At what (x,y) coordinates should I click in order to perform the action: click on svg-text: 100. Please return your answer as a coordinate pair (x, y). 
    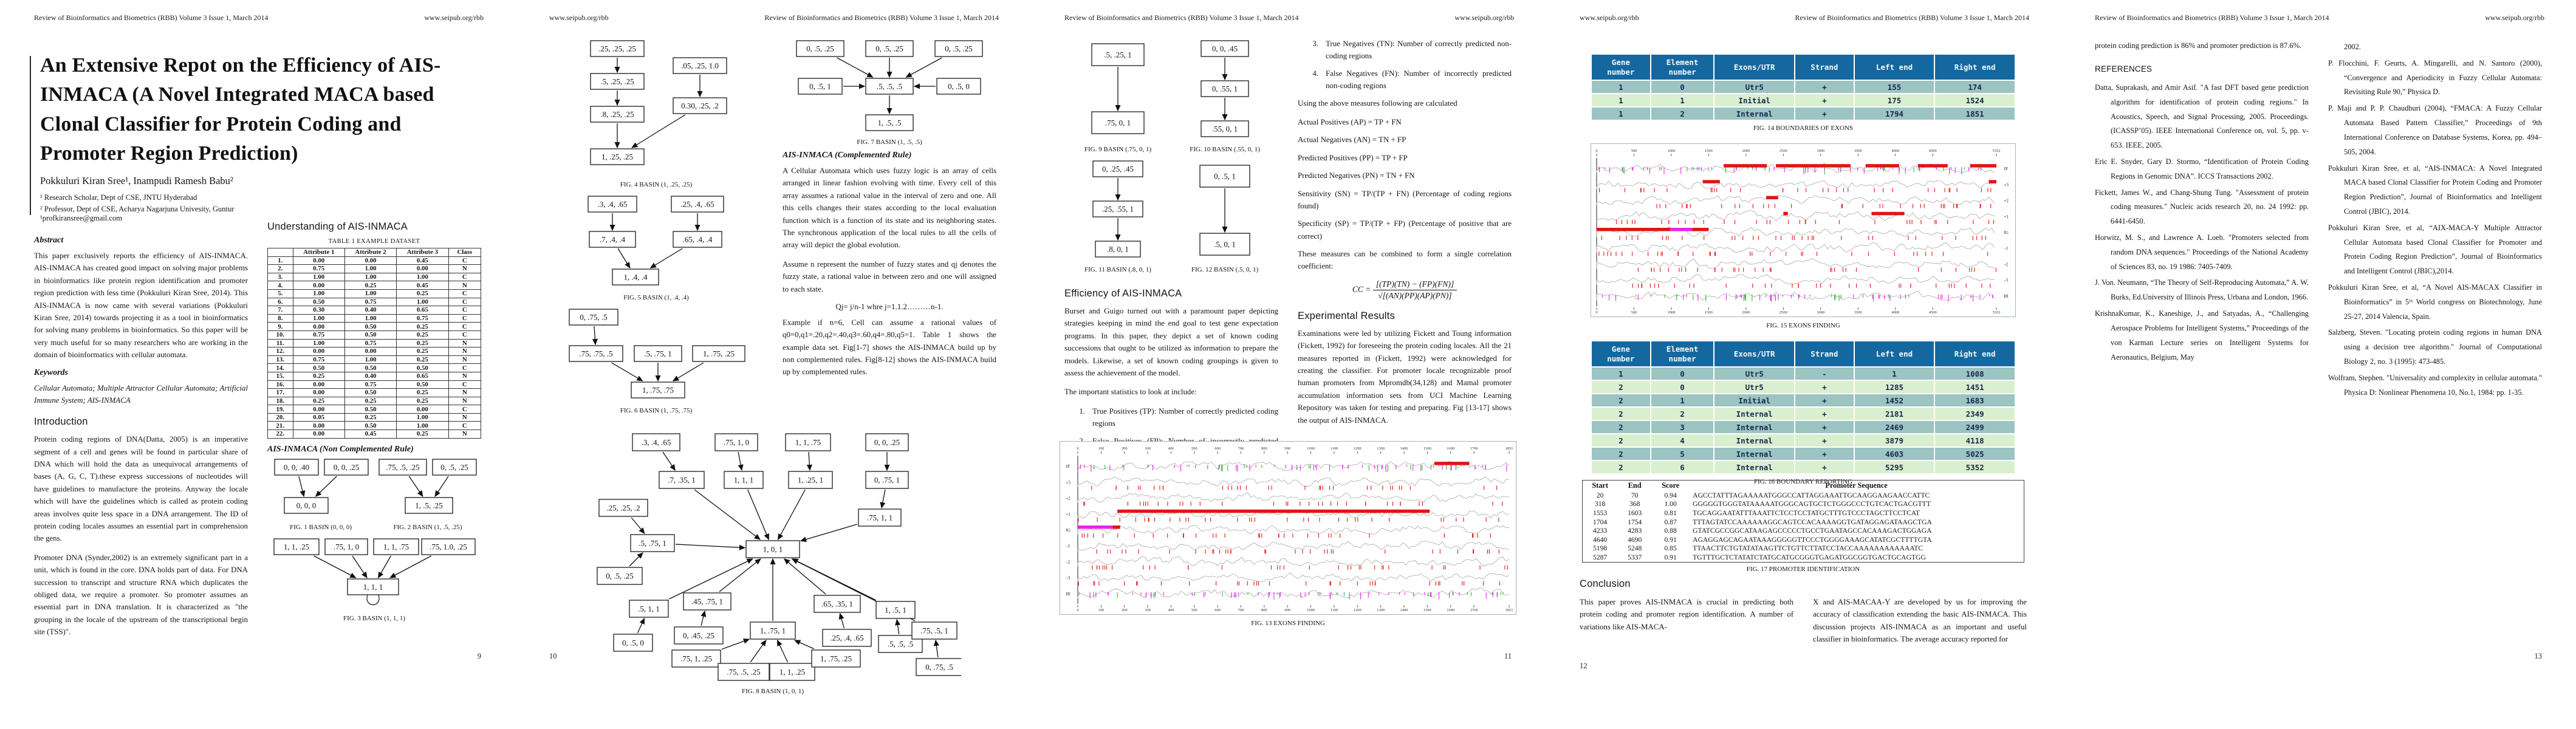
    Looking at the image, I should click on (1101, 449).